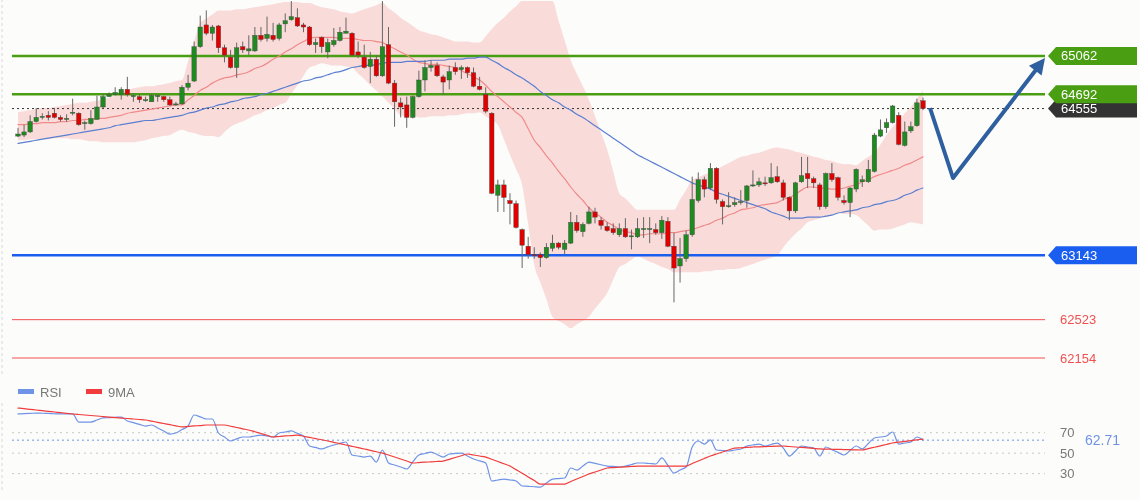  I want to click on y-tick-label: 63143, so click(1079, 255).